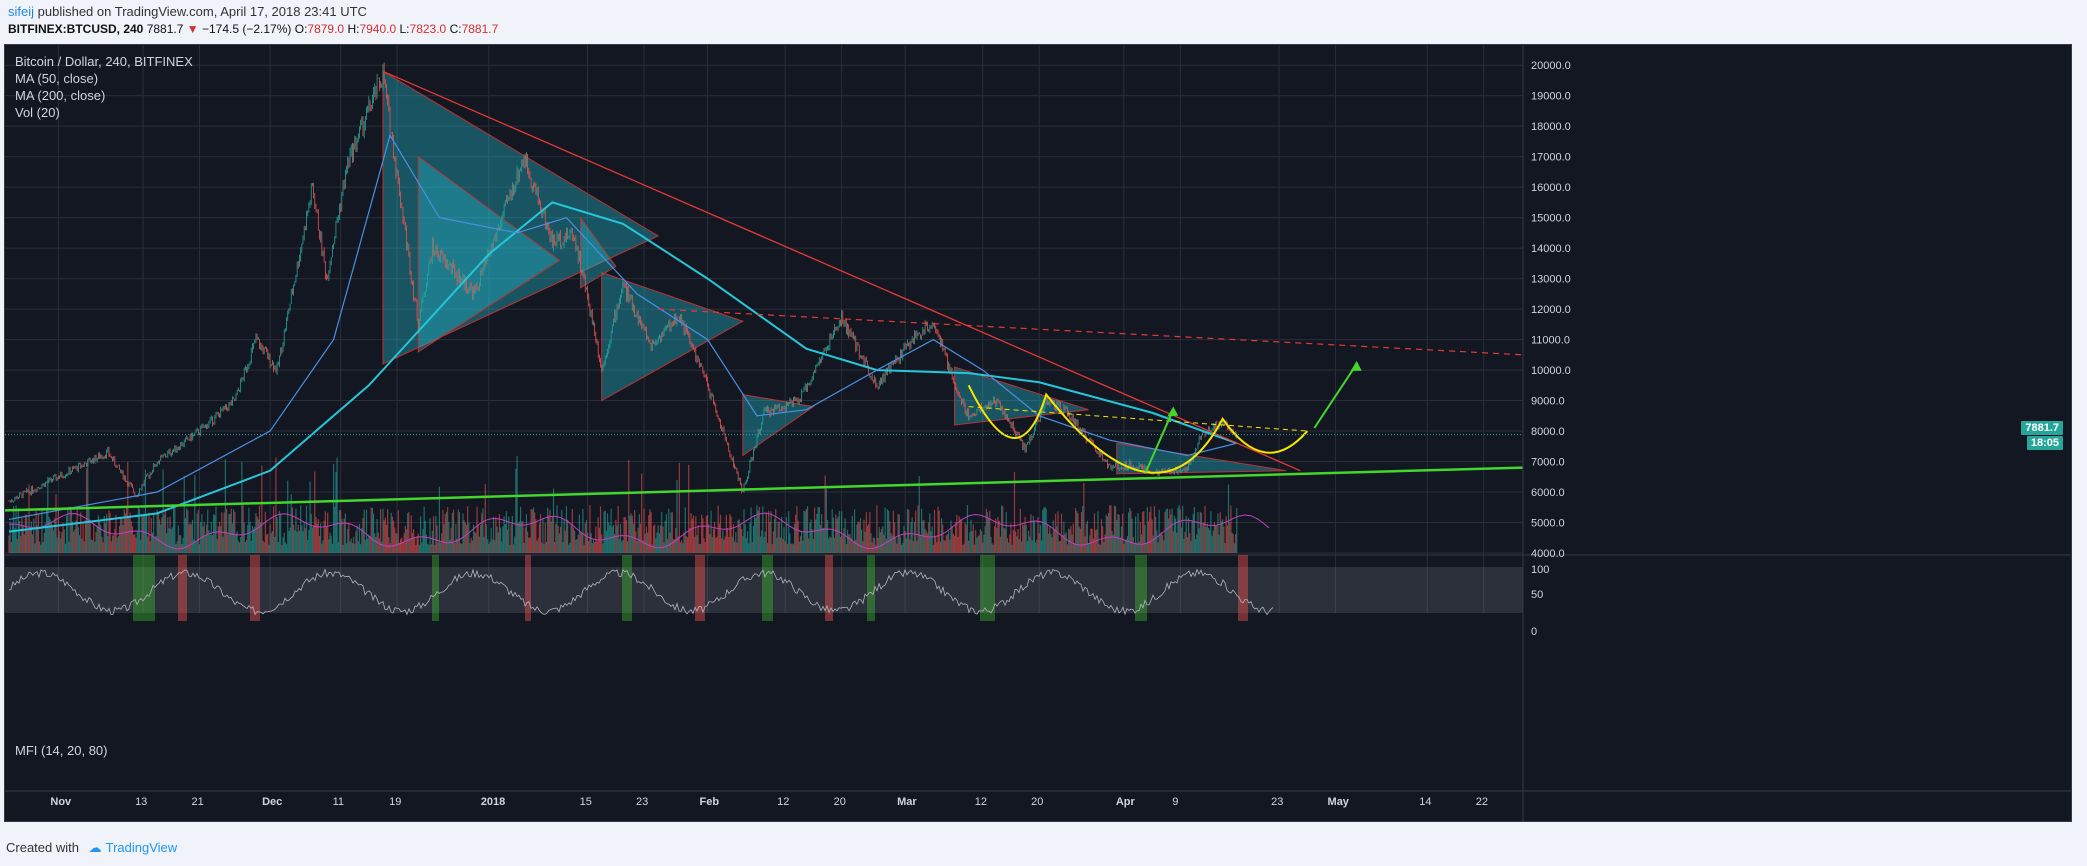  I want to click on volume-bars, so click(639, 504).